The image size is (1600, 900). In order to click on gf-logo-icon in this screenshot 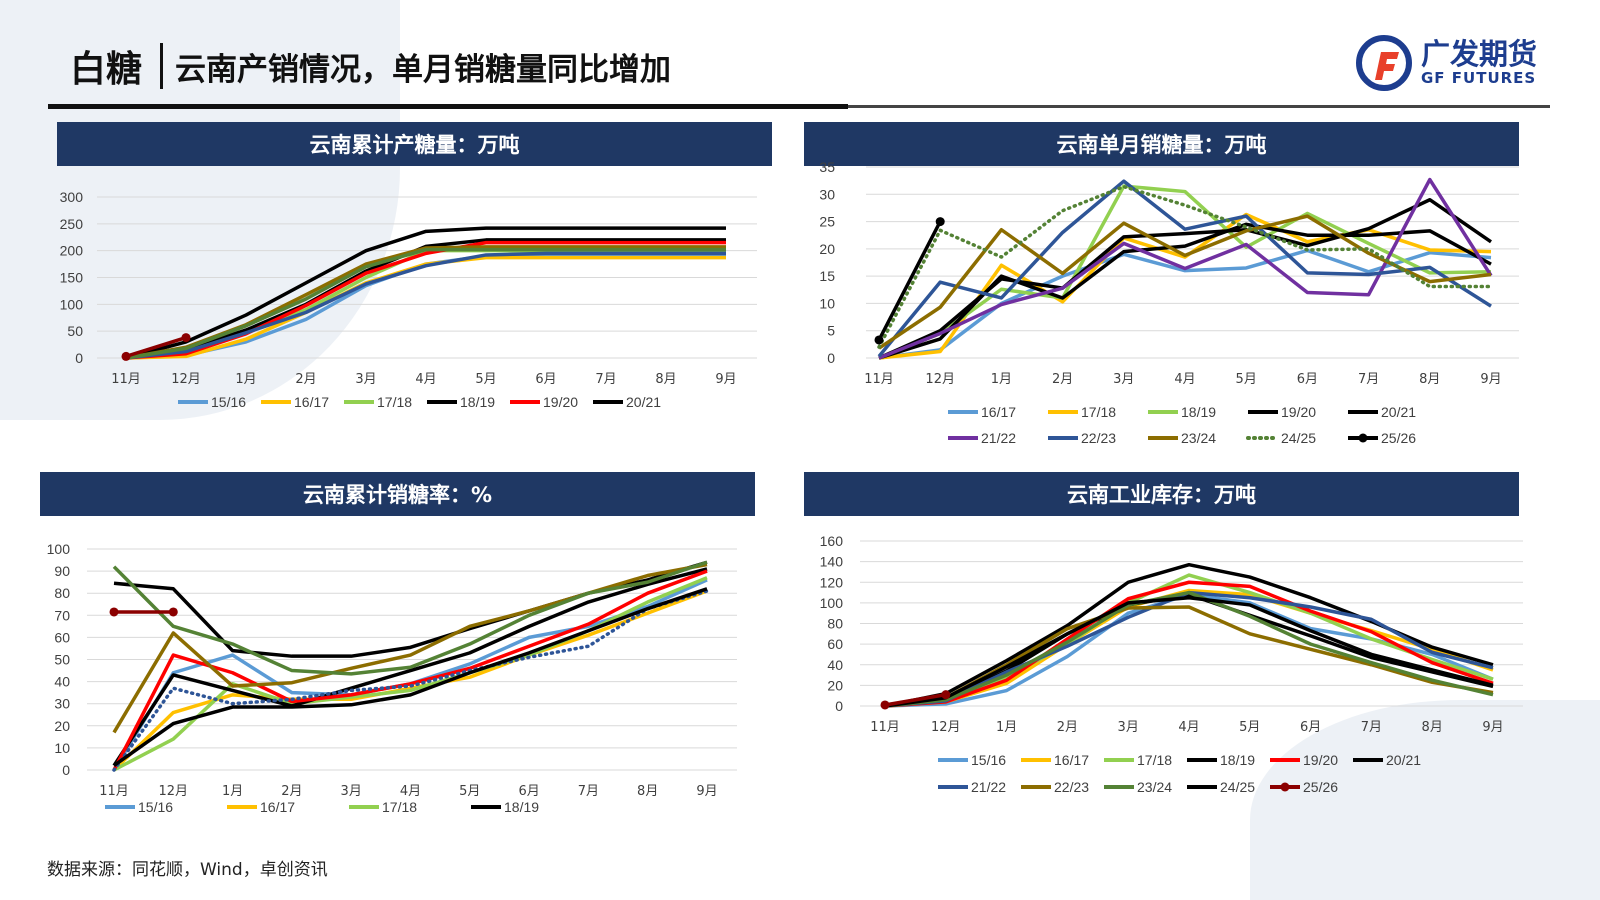, I will do `click(1384, 63)`.